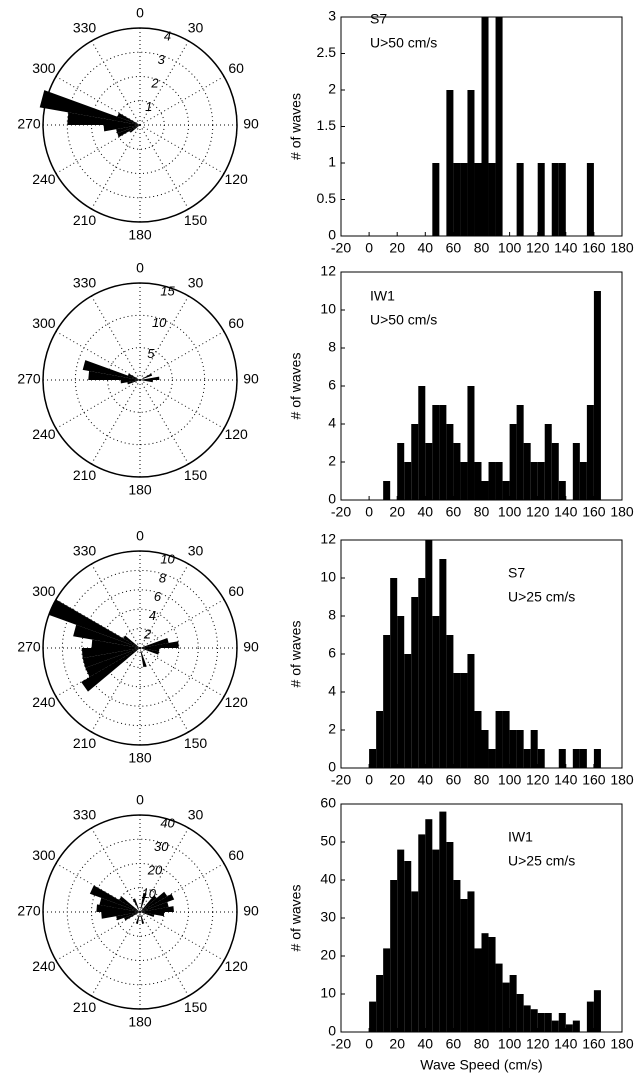 Image resolution: width=637 pixels, height=1075 pixels. I want to click on radial-grid, so click(140, 125).